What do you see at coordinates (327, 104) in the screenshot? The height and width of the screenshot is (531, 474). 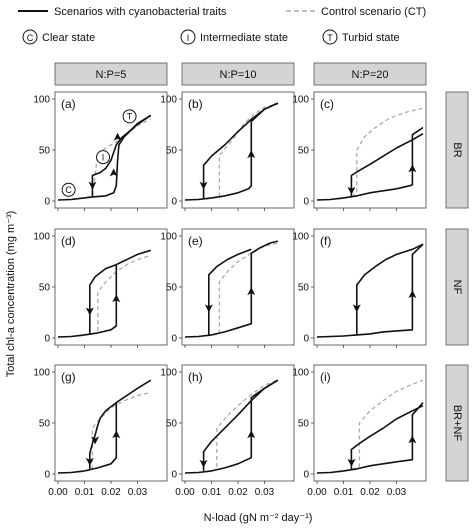 I see `panel-label: (c)` at bounding box center [327, 104].